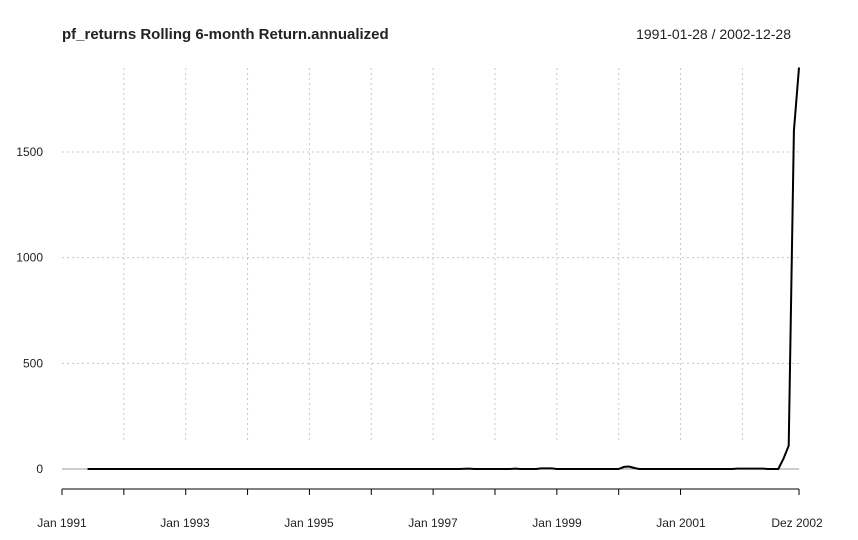  What do you see at coordinates (309, 523) in the screenshot?
I see `x-tick-label: Jan 1995` at bounding box center [309, 523].